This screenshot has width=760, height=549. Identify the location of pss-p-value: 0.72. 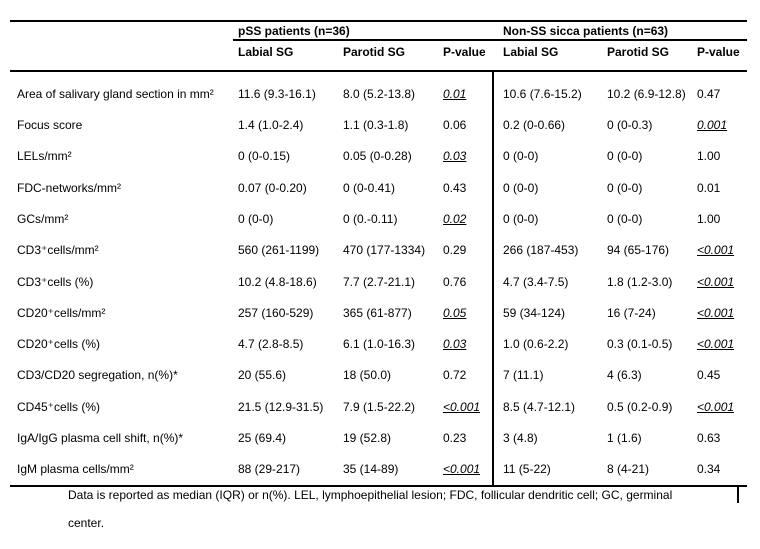
(455, 375).